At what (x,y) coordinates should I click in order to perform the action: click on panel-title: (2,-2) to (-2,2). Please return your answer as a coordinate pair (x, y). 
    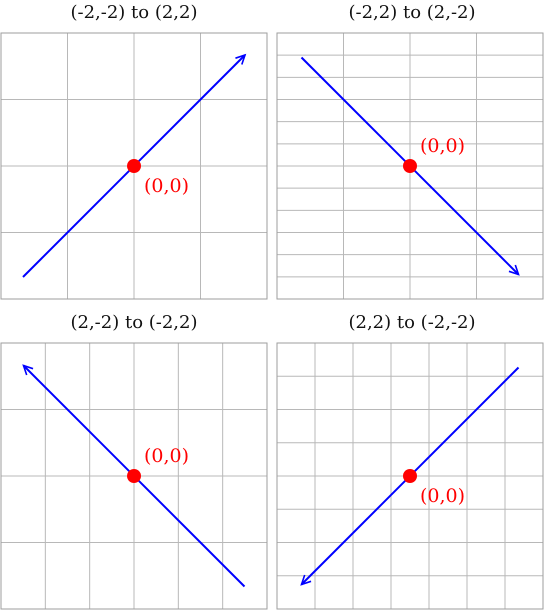
    Looking at the image, I should click on (134, 322).